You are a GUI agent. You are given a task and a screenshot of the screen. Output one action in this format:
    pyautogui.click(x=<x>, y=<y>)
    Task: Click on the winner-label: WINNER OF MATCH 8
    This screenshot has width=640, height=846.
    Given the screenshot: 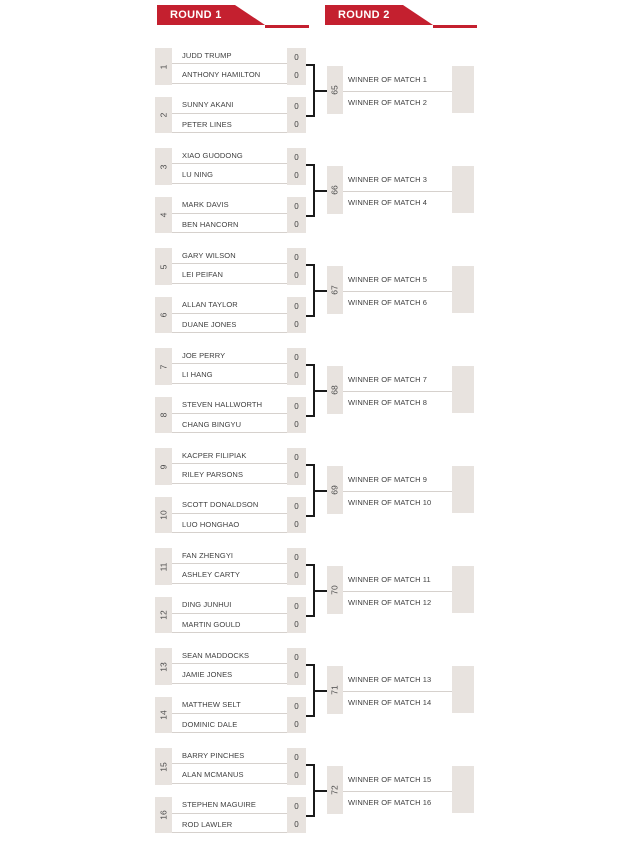 What is the action you would take?
    pyautogui.click(x=388, y=402)
    